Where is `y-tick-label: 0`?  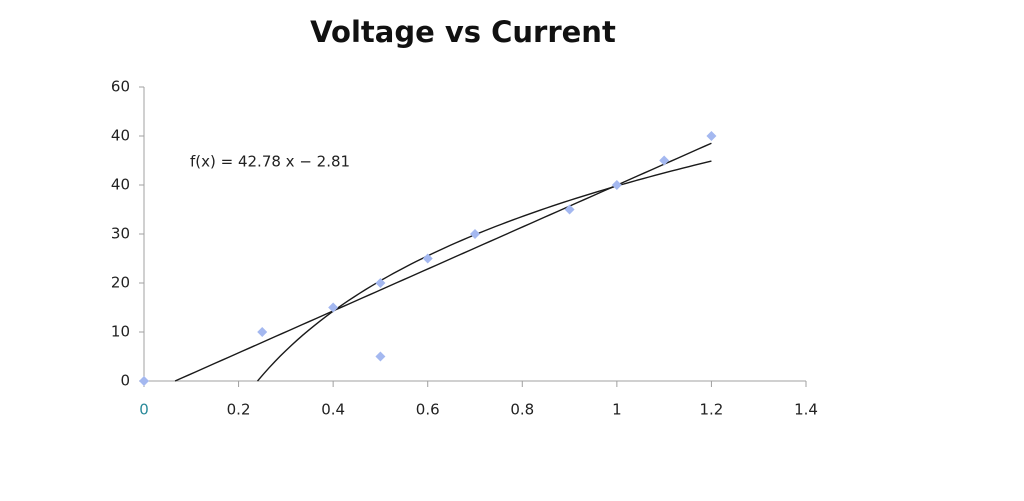 y-tick-label: 0 is located at coordinates (125, 381).